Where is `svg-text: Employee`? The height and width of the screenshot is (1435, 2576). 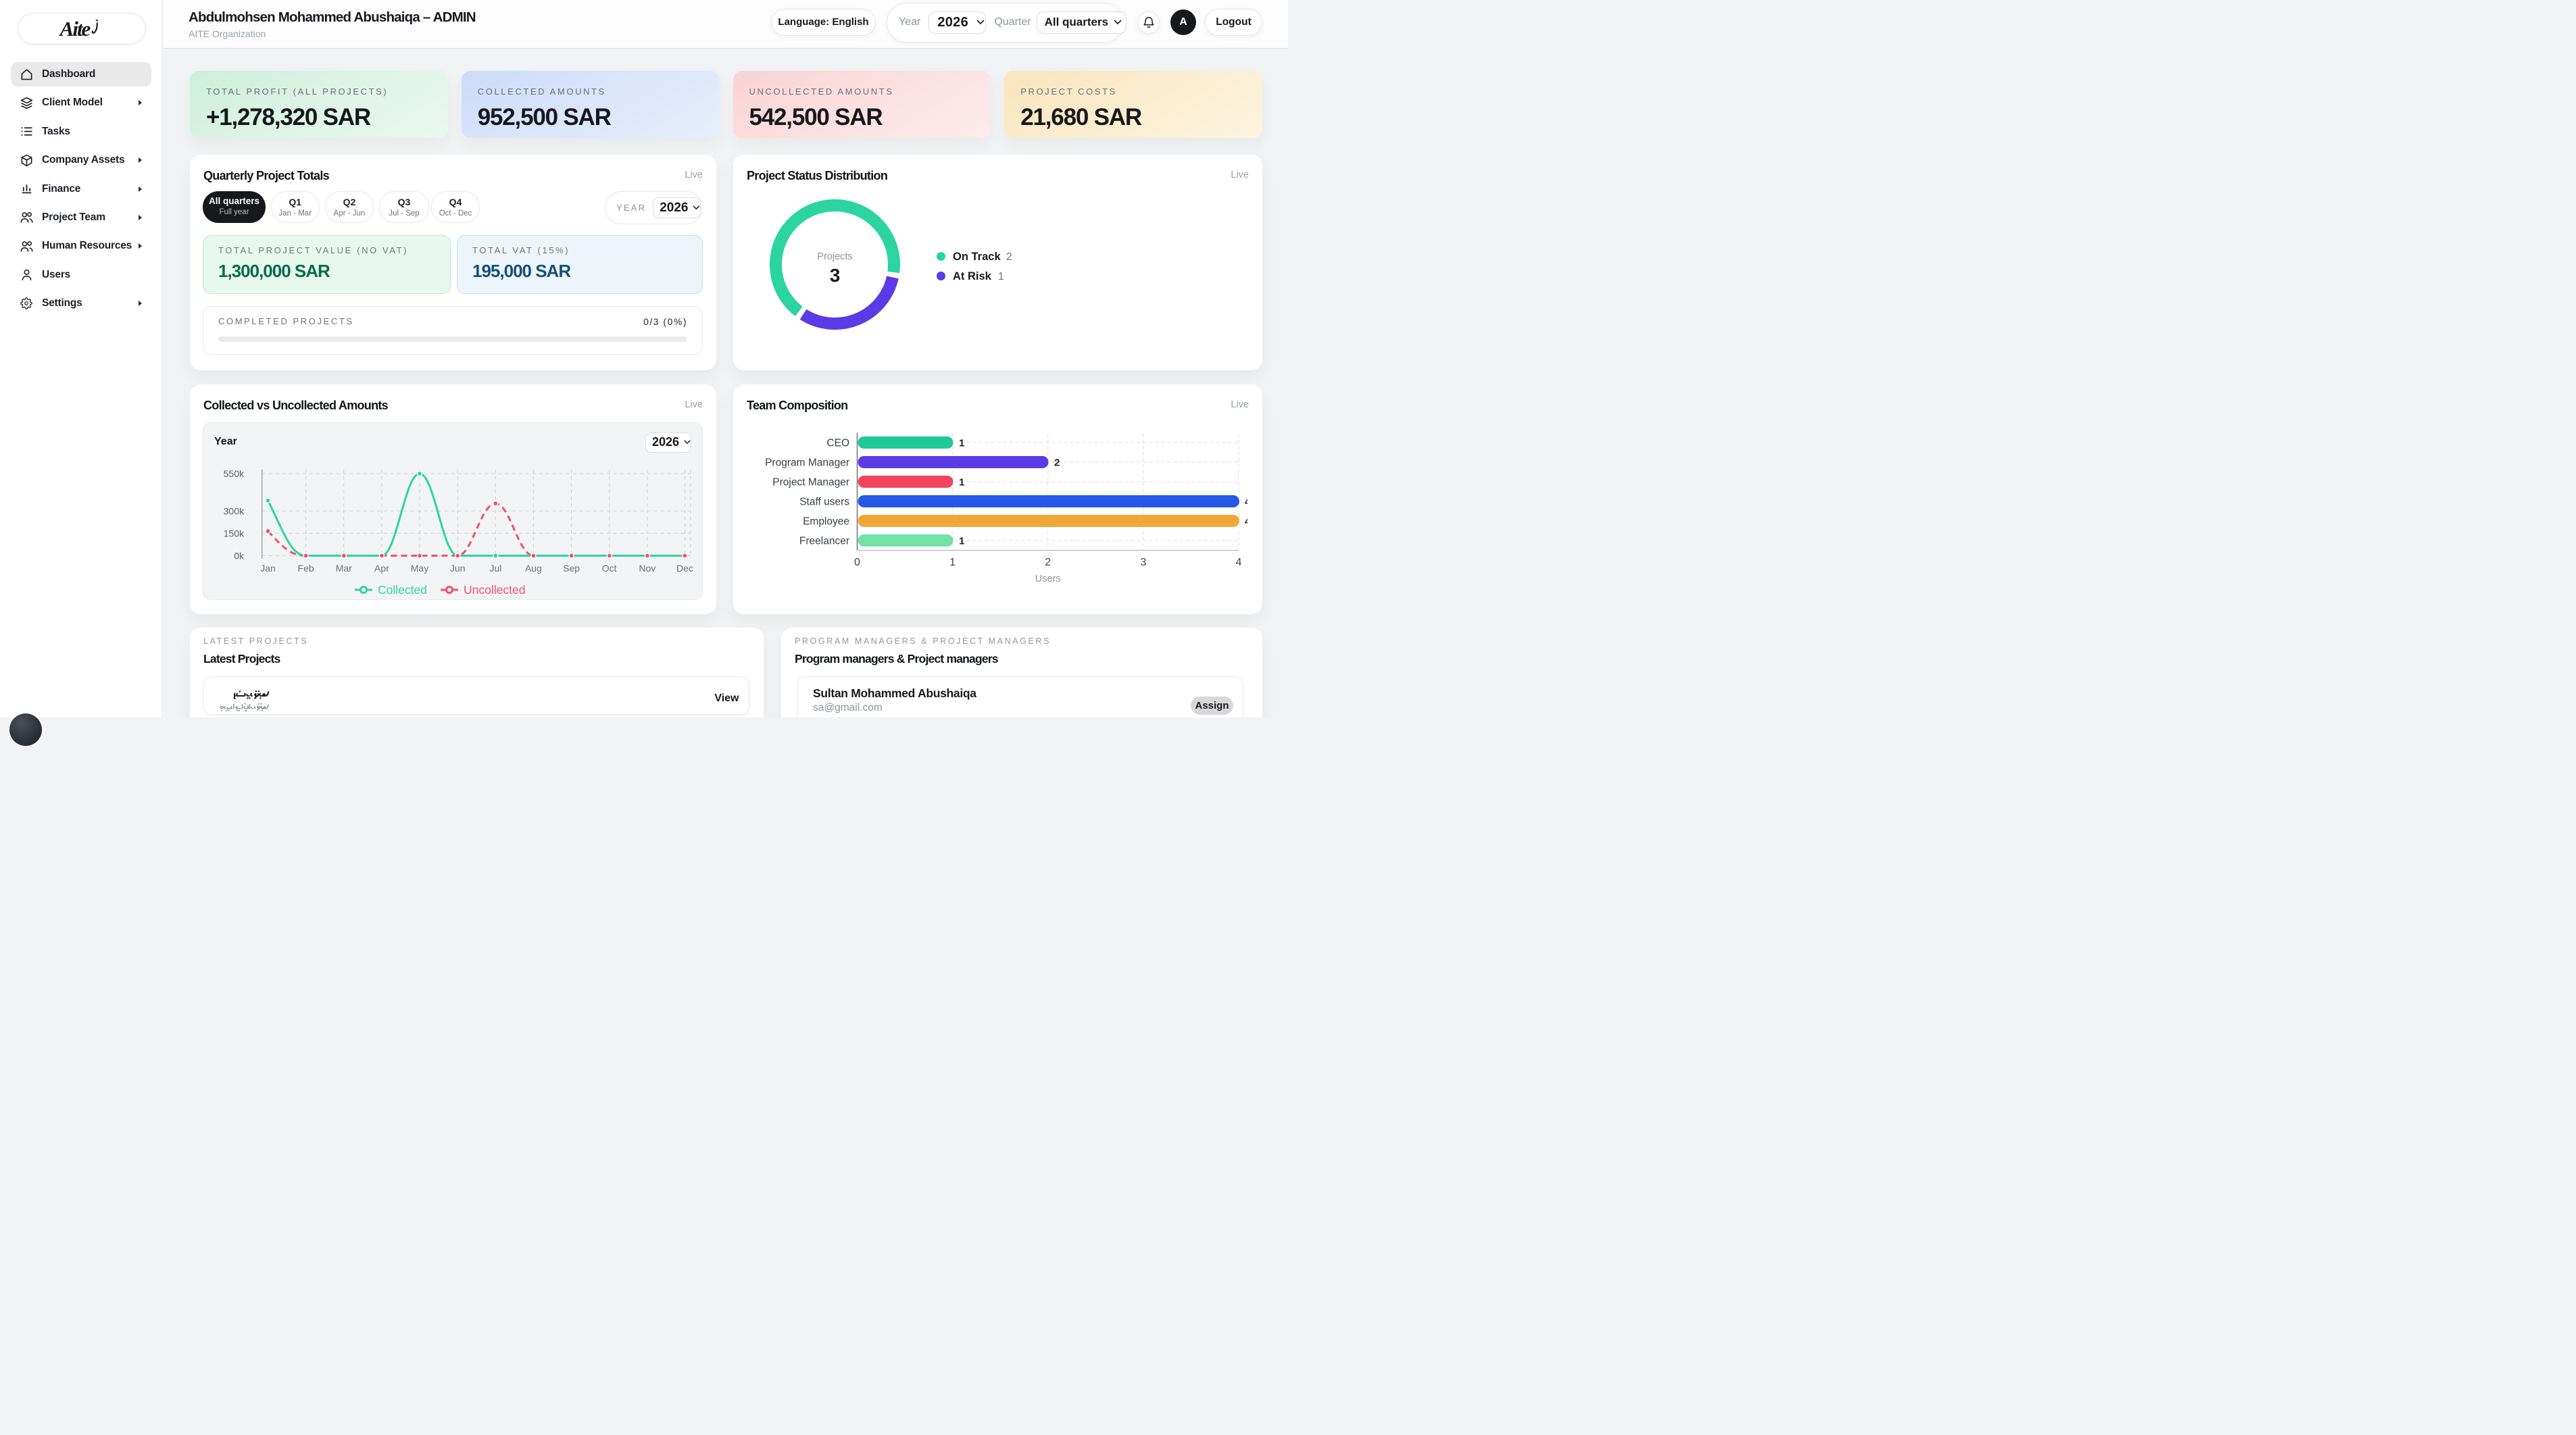 svg-text: Employee is located at coordinates (826, 522).